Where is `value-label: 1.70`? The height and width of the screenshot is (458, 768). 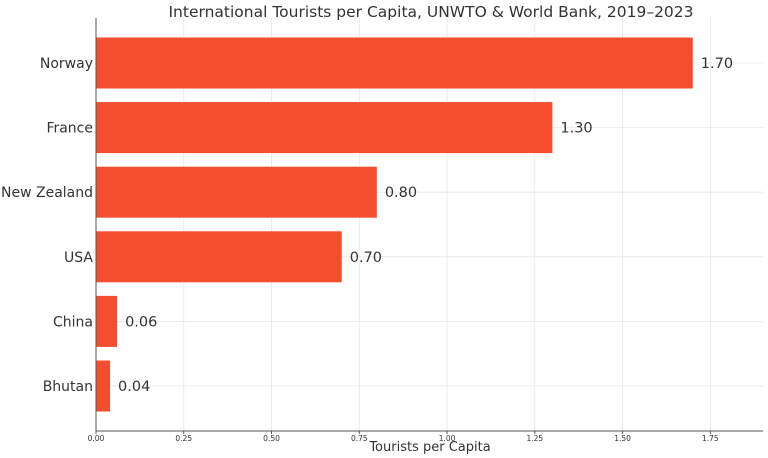
value-label: 1.70 is located at coordinates (717, 64).